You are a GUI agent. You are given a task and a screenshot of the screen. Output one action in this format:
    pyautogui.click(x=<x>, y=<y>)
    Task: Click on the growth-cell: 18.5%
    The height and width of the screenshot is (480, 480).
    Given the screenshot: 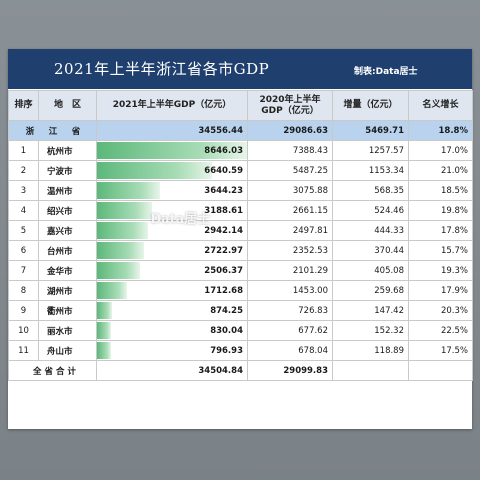 What is the action you would take?
    pyautogui.click(x=440, y=190)
    